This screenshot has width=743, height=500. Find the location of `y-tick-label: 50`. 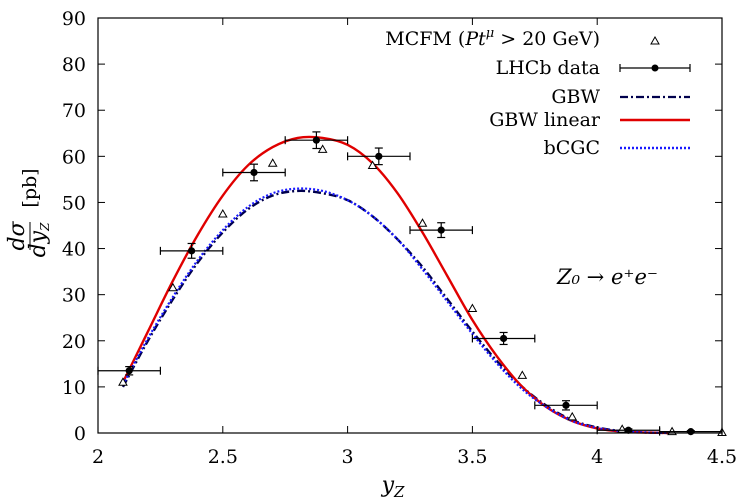

y-tick-label: 50 is located at coordinates (74, 203).